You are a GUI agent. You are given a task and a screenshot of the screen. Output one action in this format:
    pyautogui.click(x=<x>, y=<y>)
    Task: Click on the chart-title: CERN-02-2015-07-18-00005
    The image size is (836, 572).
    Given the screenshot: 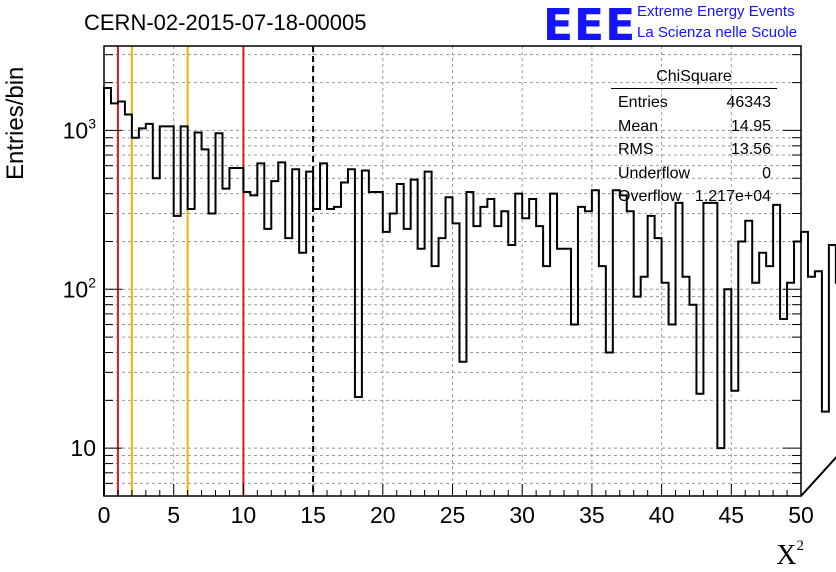 What is the action you would take?
    pyautogui.click(x=225, y=22)
    